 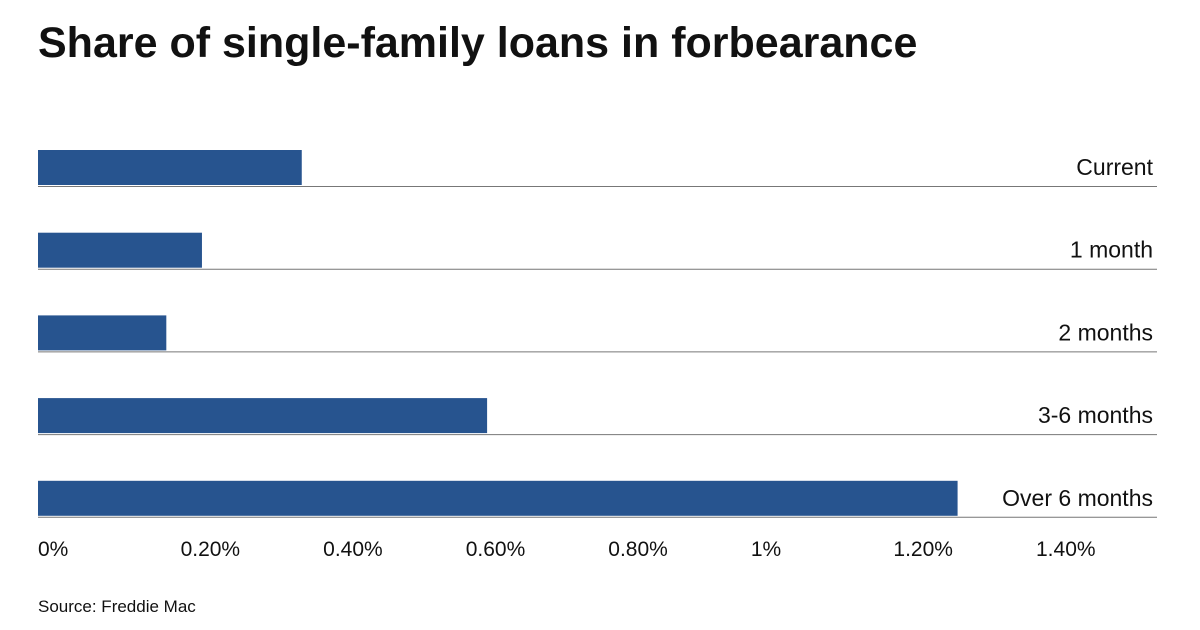 I want to click on category-label: Over 6 months, so click(x=1077, y=498).